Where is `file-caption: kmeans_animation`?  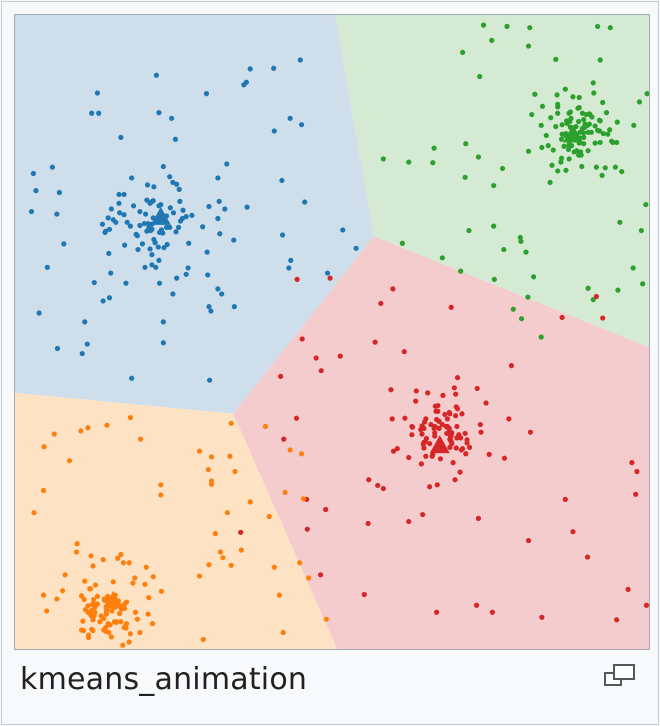 file-caption: kmeans_animation is located at coordinates (164, 679).